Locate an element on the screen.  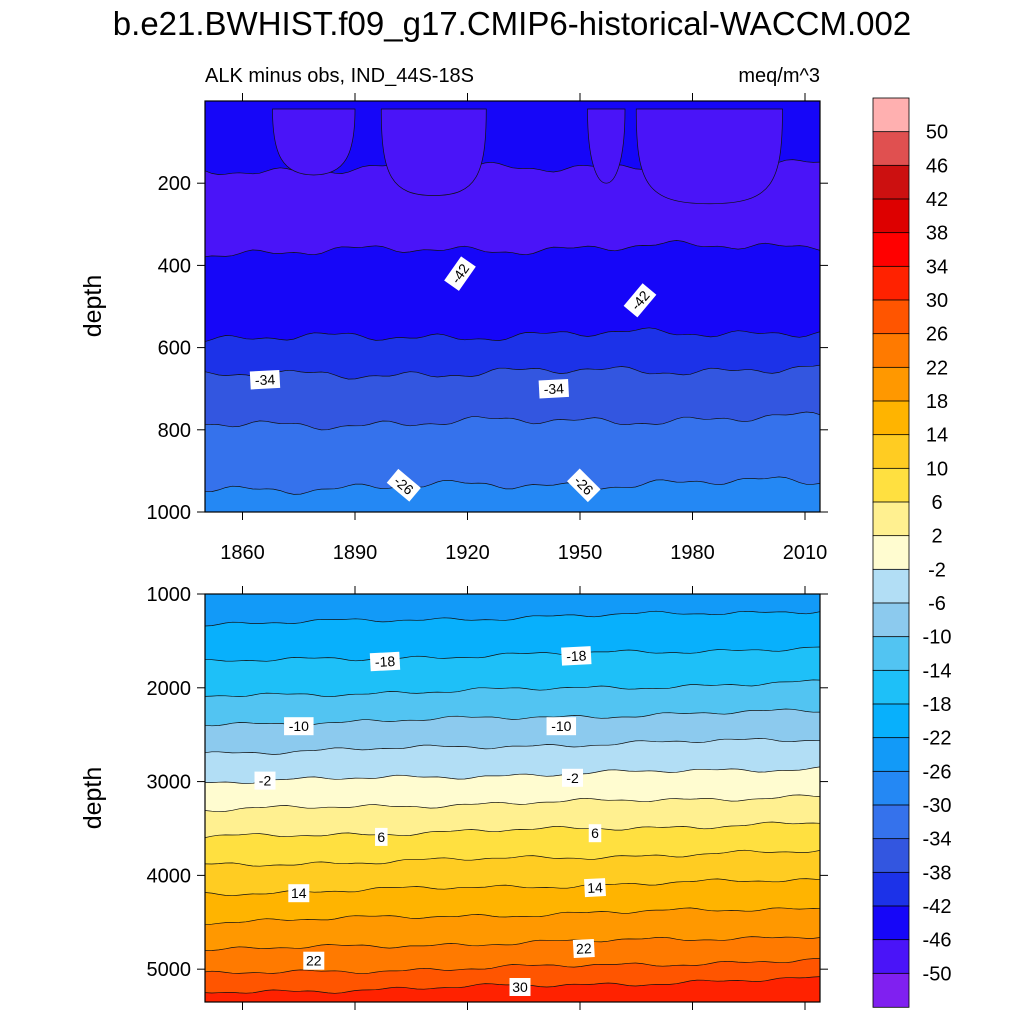
panel-subtitle-units: meq/m^3 is located at coordinates (779, 76).